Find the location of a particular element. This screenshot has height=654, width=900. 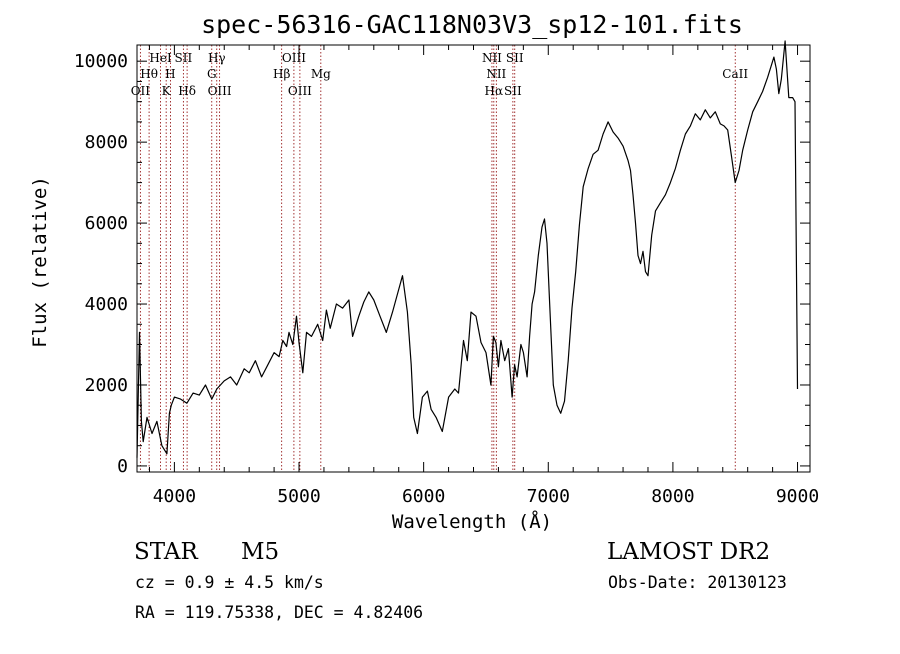

y-tick-label-2: 4000 is located at coordinates (106, 304).